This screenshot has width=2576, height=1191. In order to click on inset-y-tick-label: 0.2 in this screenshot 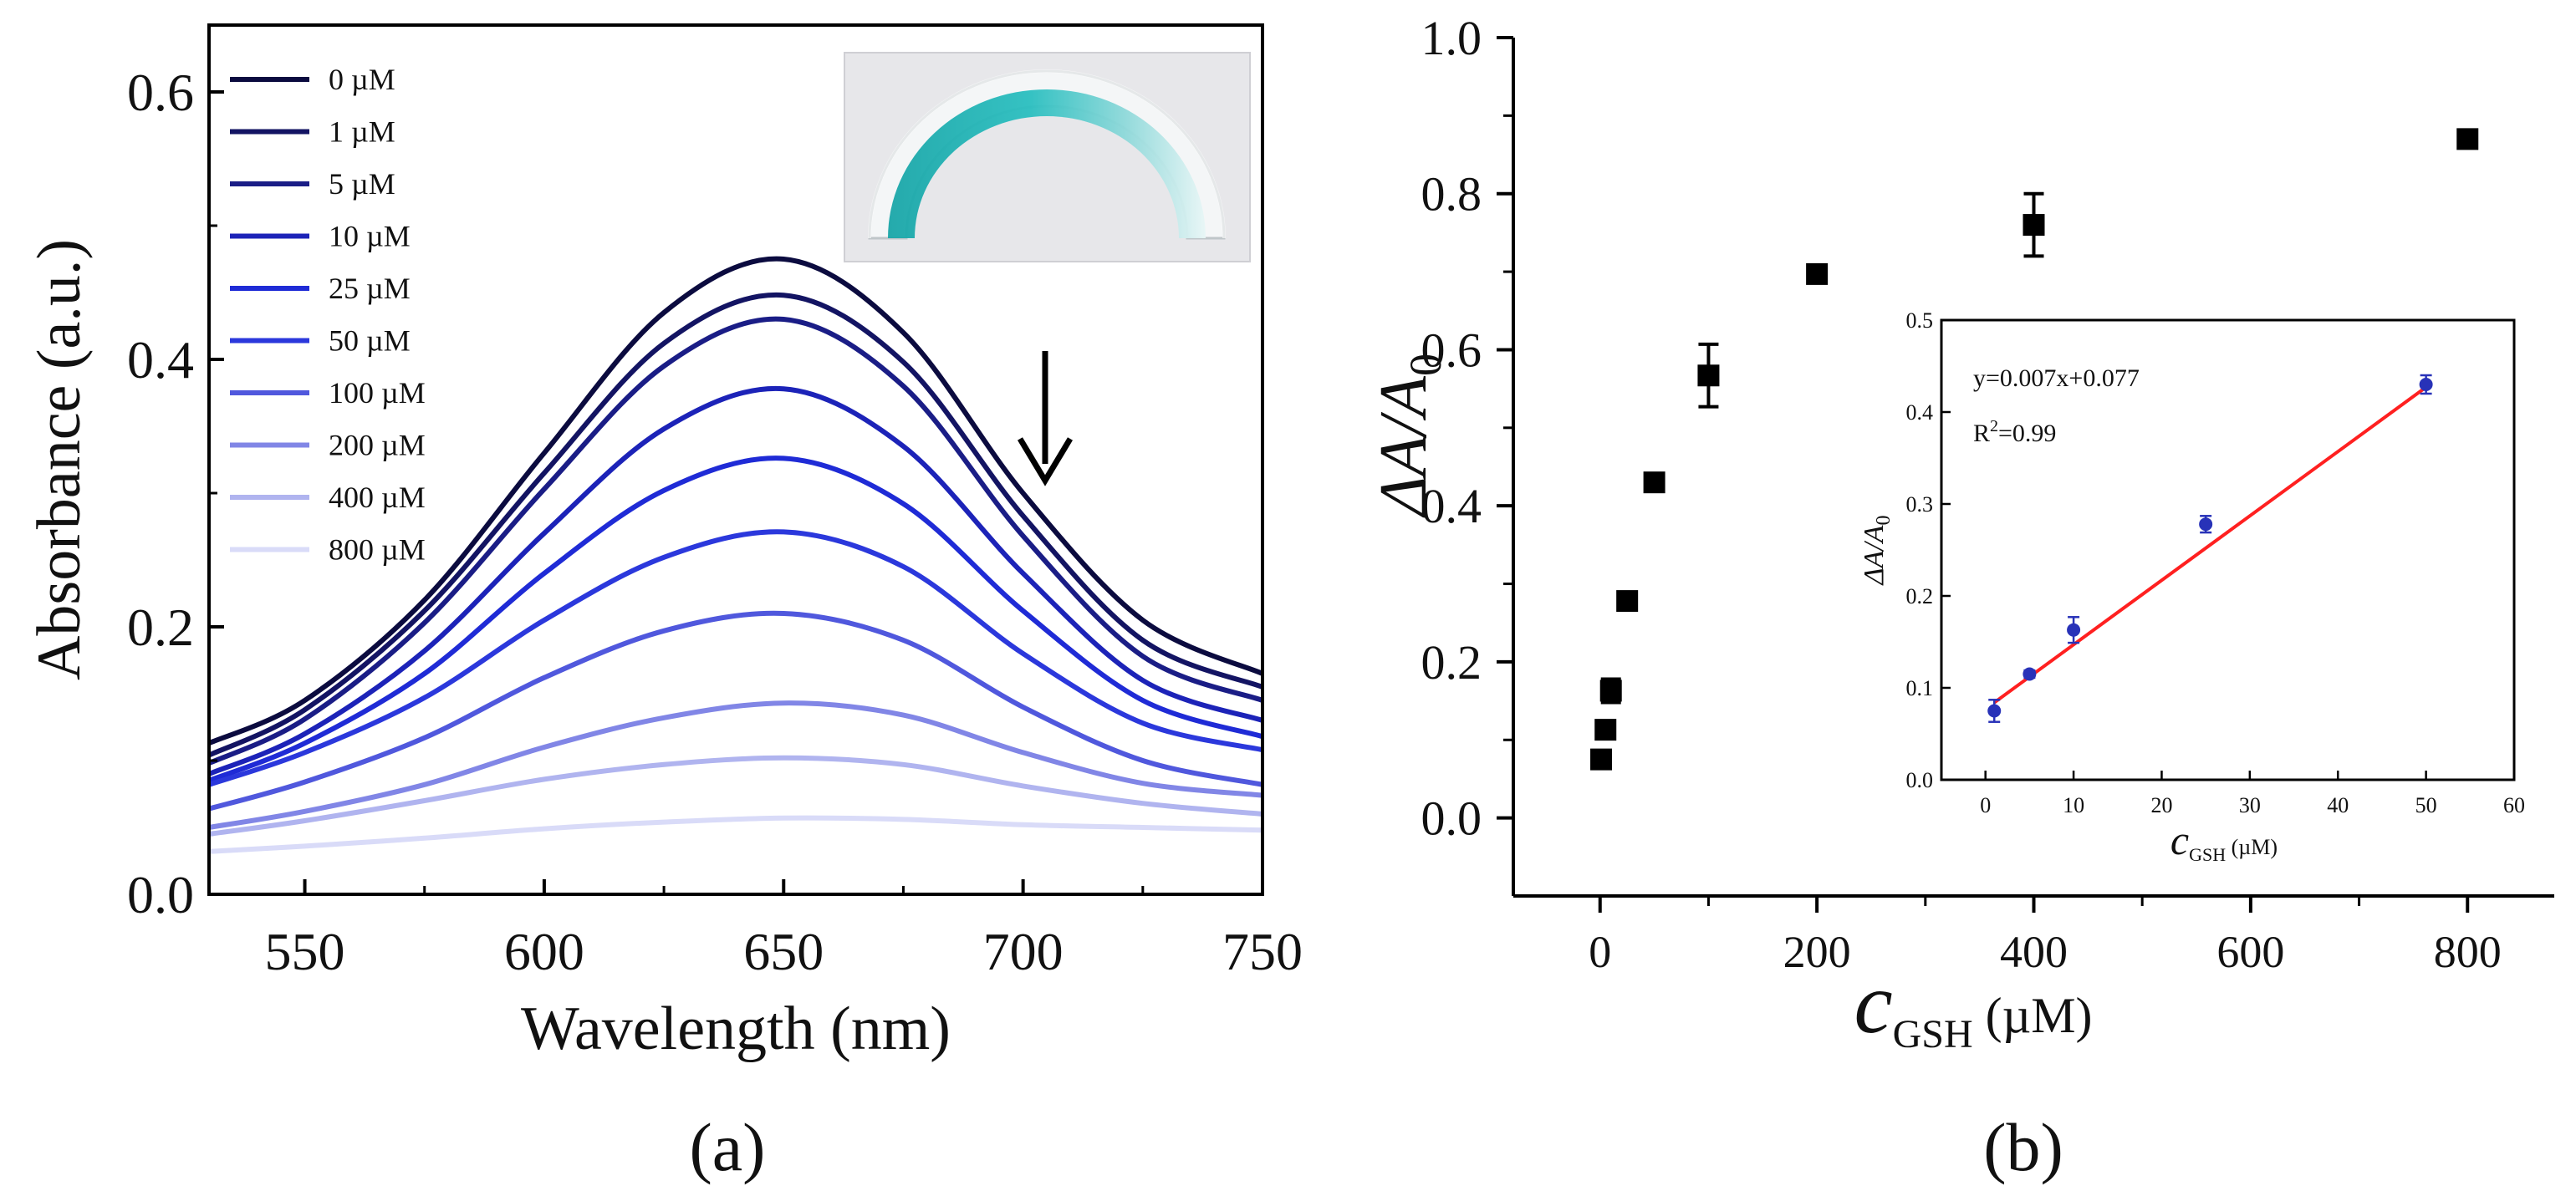, I will do `click(1920, 596)`.